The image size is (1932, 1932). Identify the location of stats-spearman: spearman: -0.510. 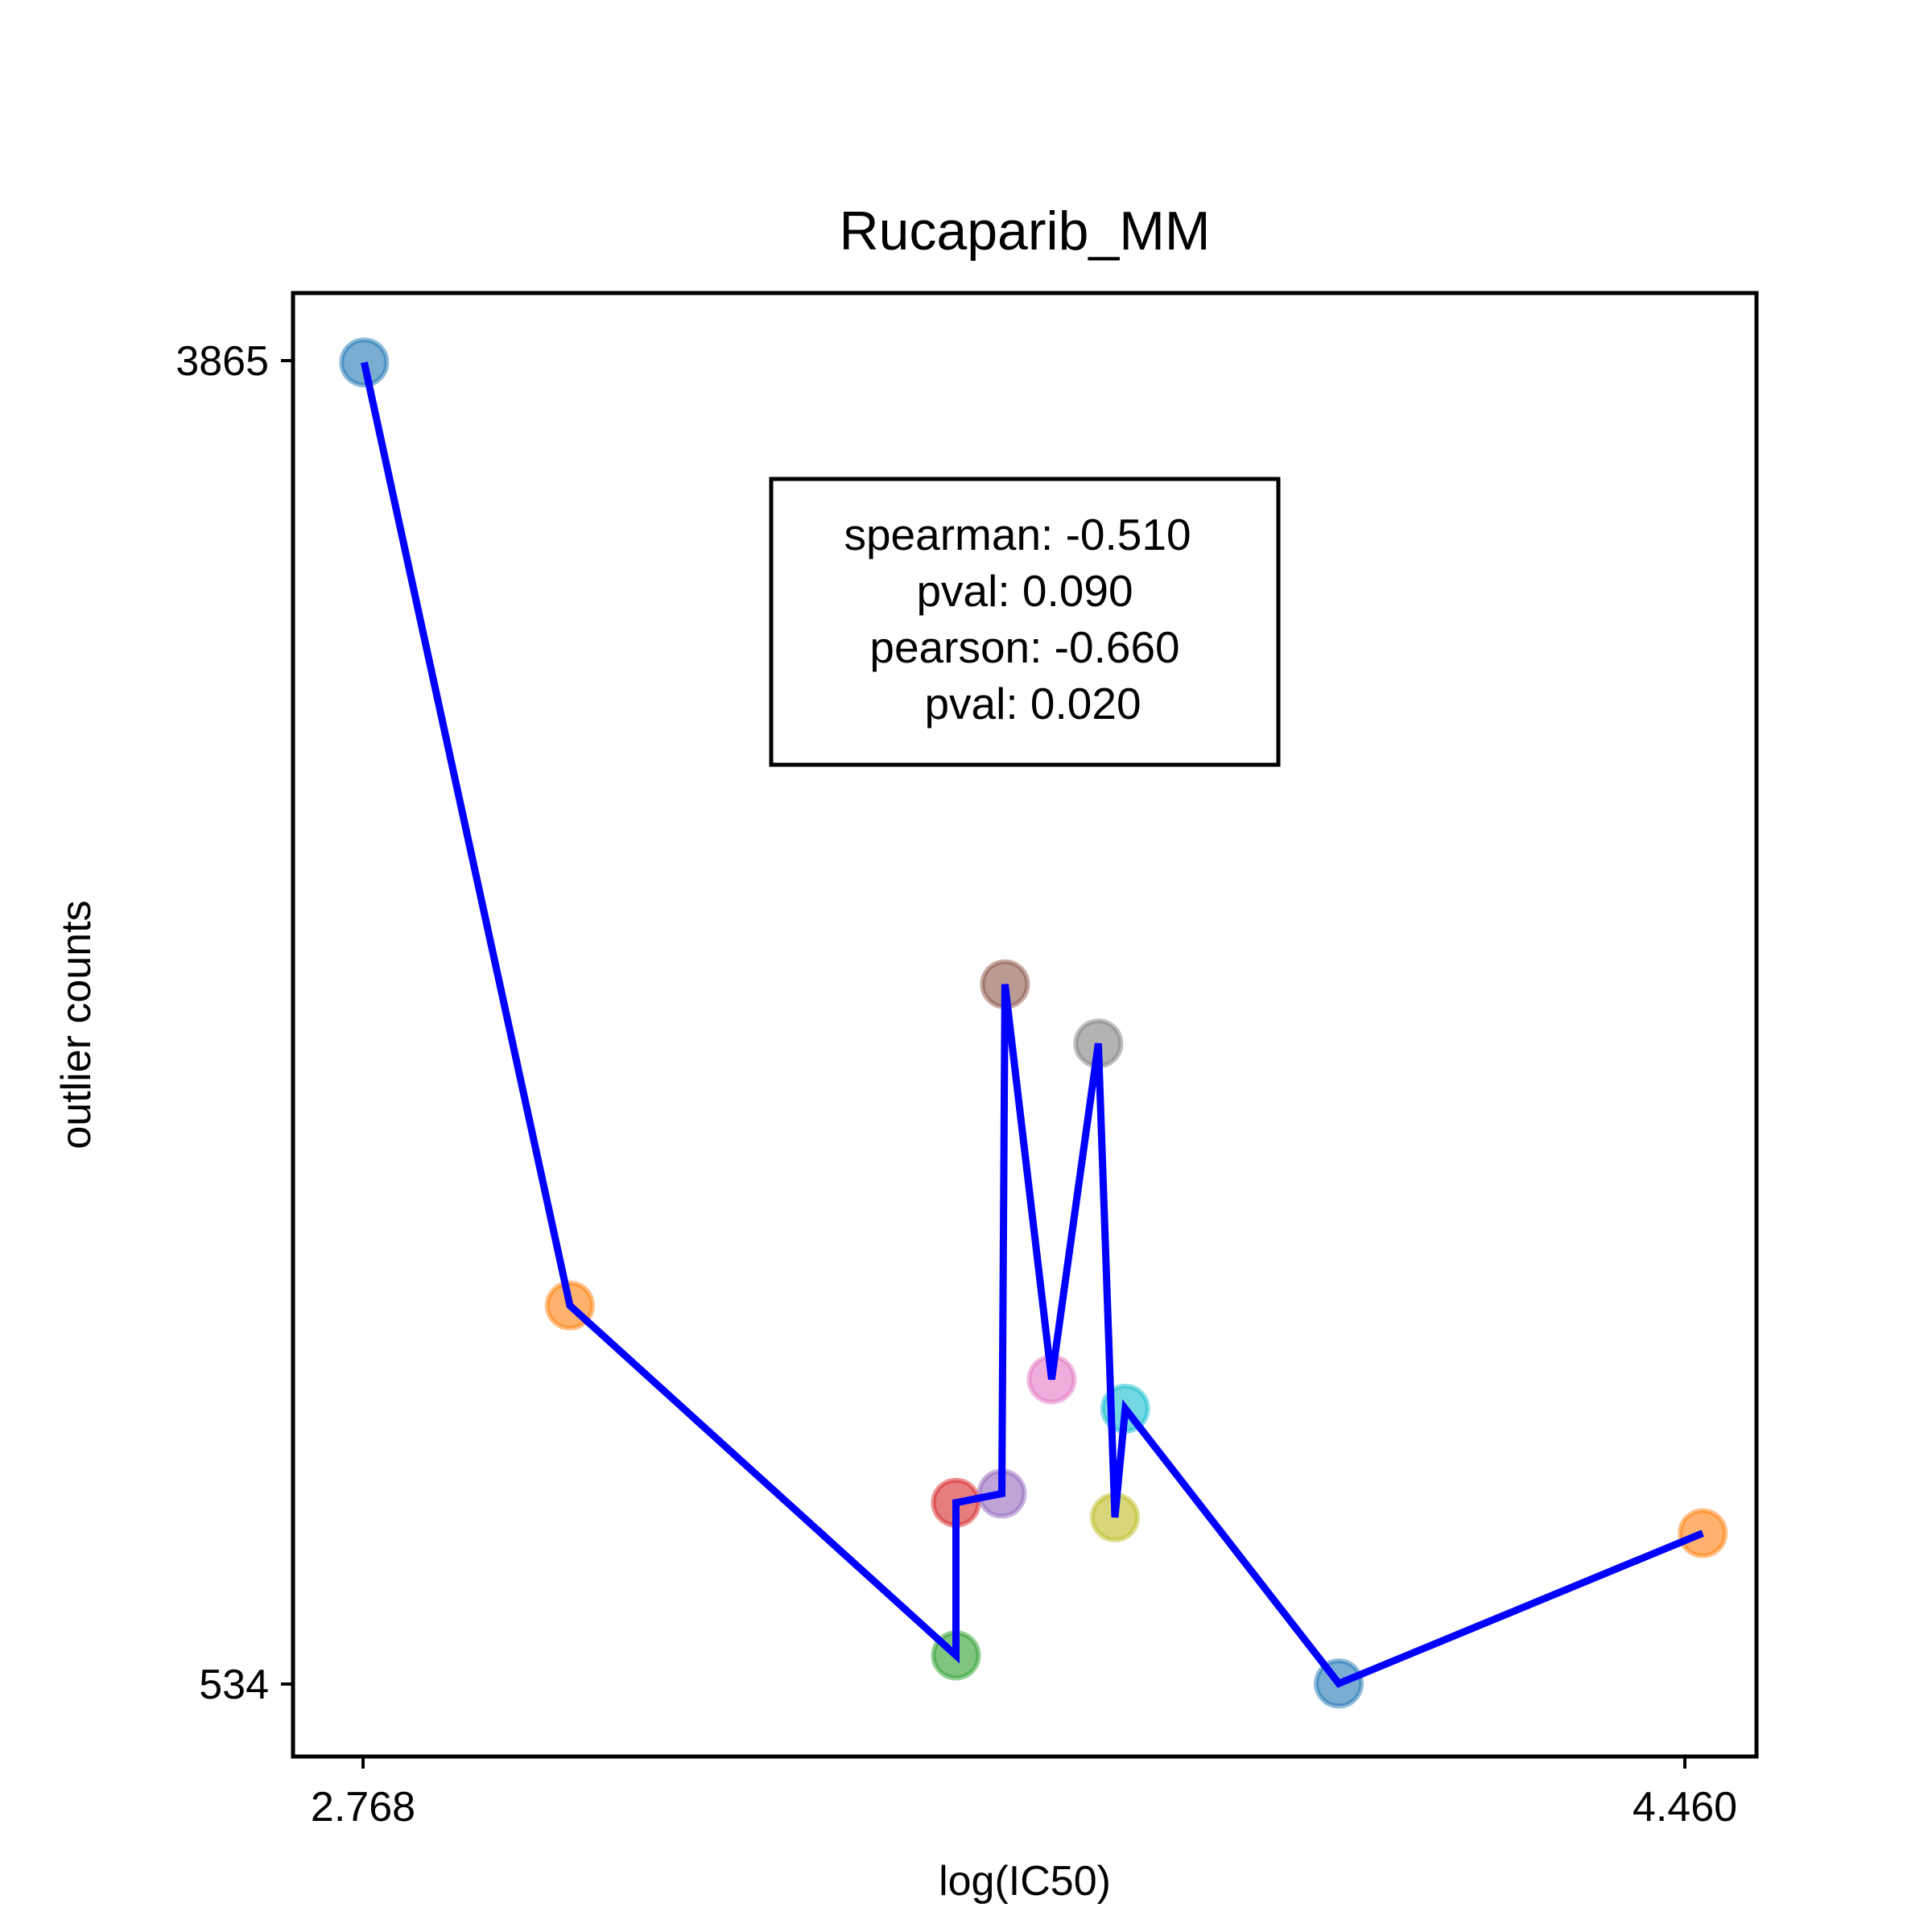
(1017, 534).